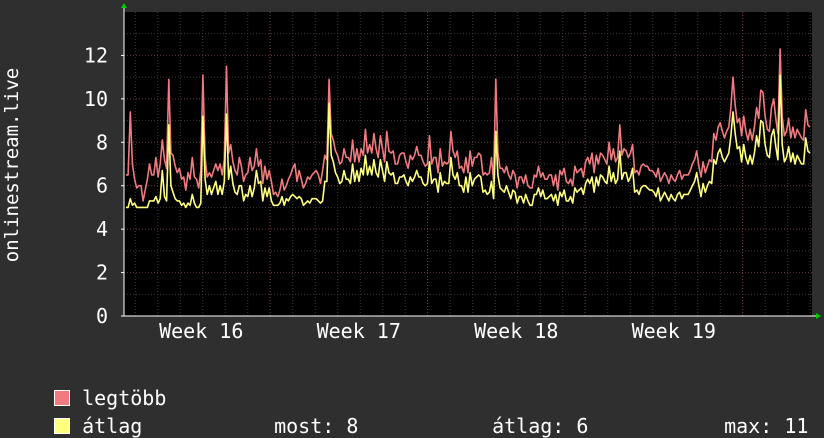 The image size is (824, 438). What do you see at coordinates (102, 142) in the screenshot?
I see `y-tick-label: 8` at bounding box center [102, 142].